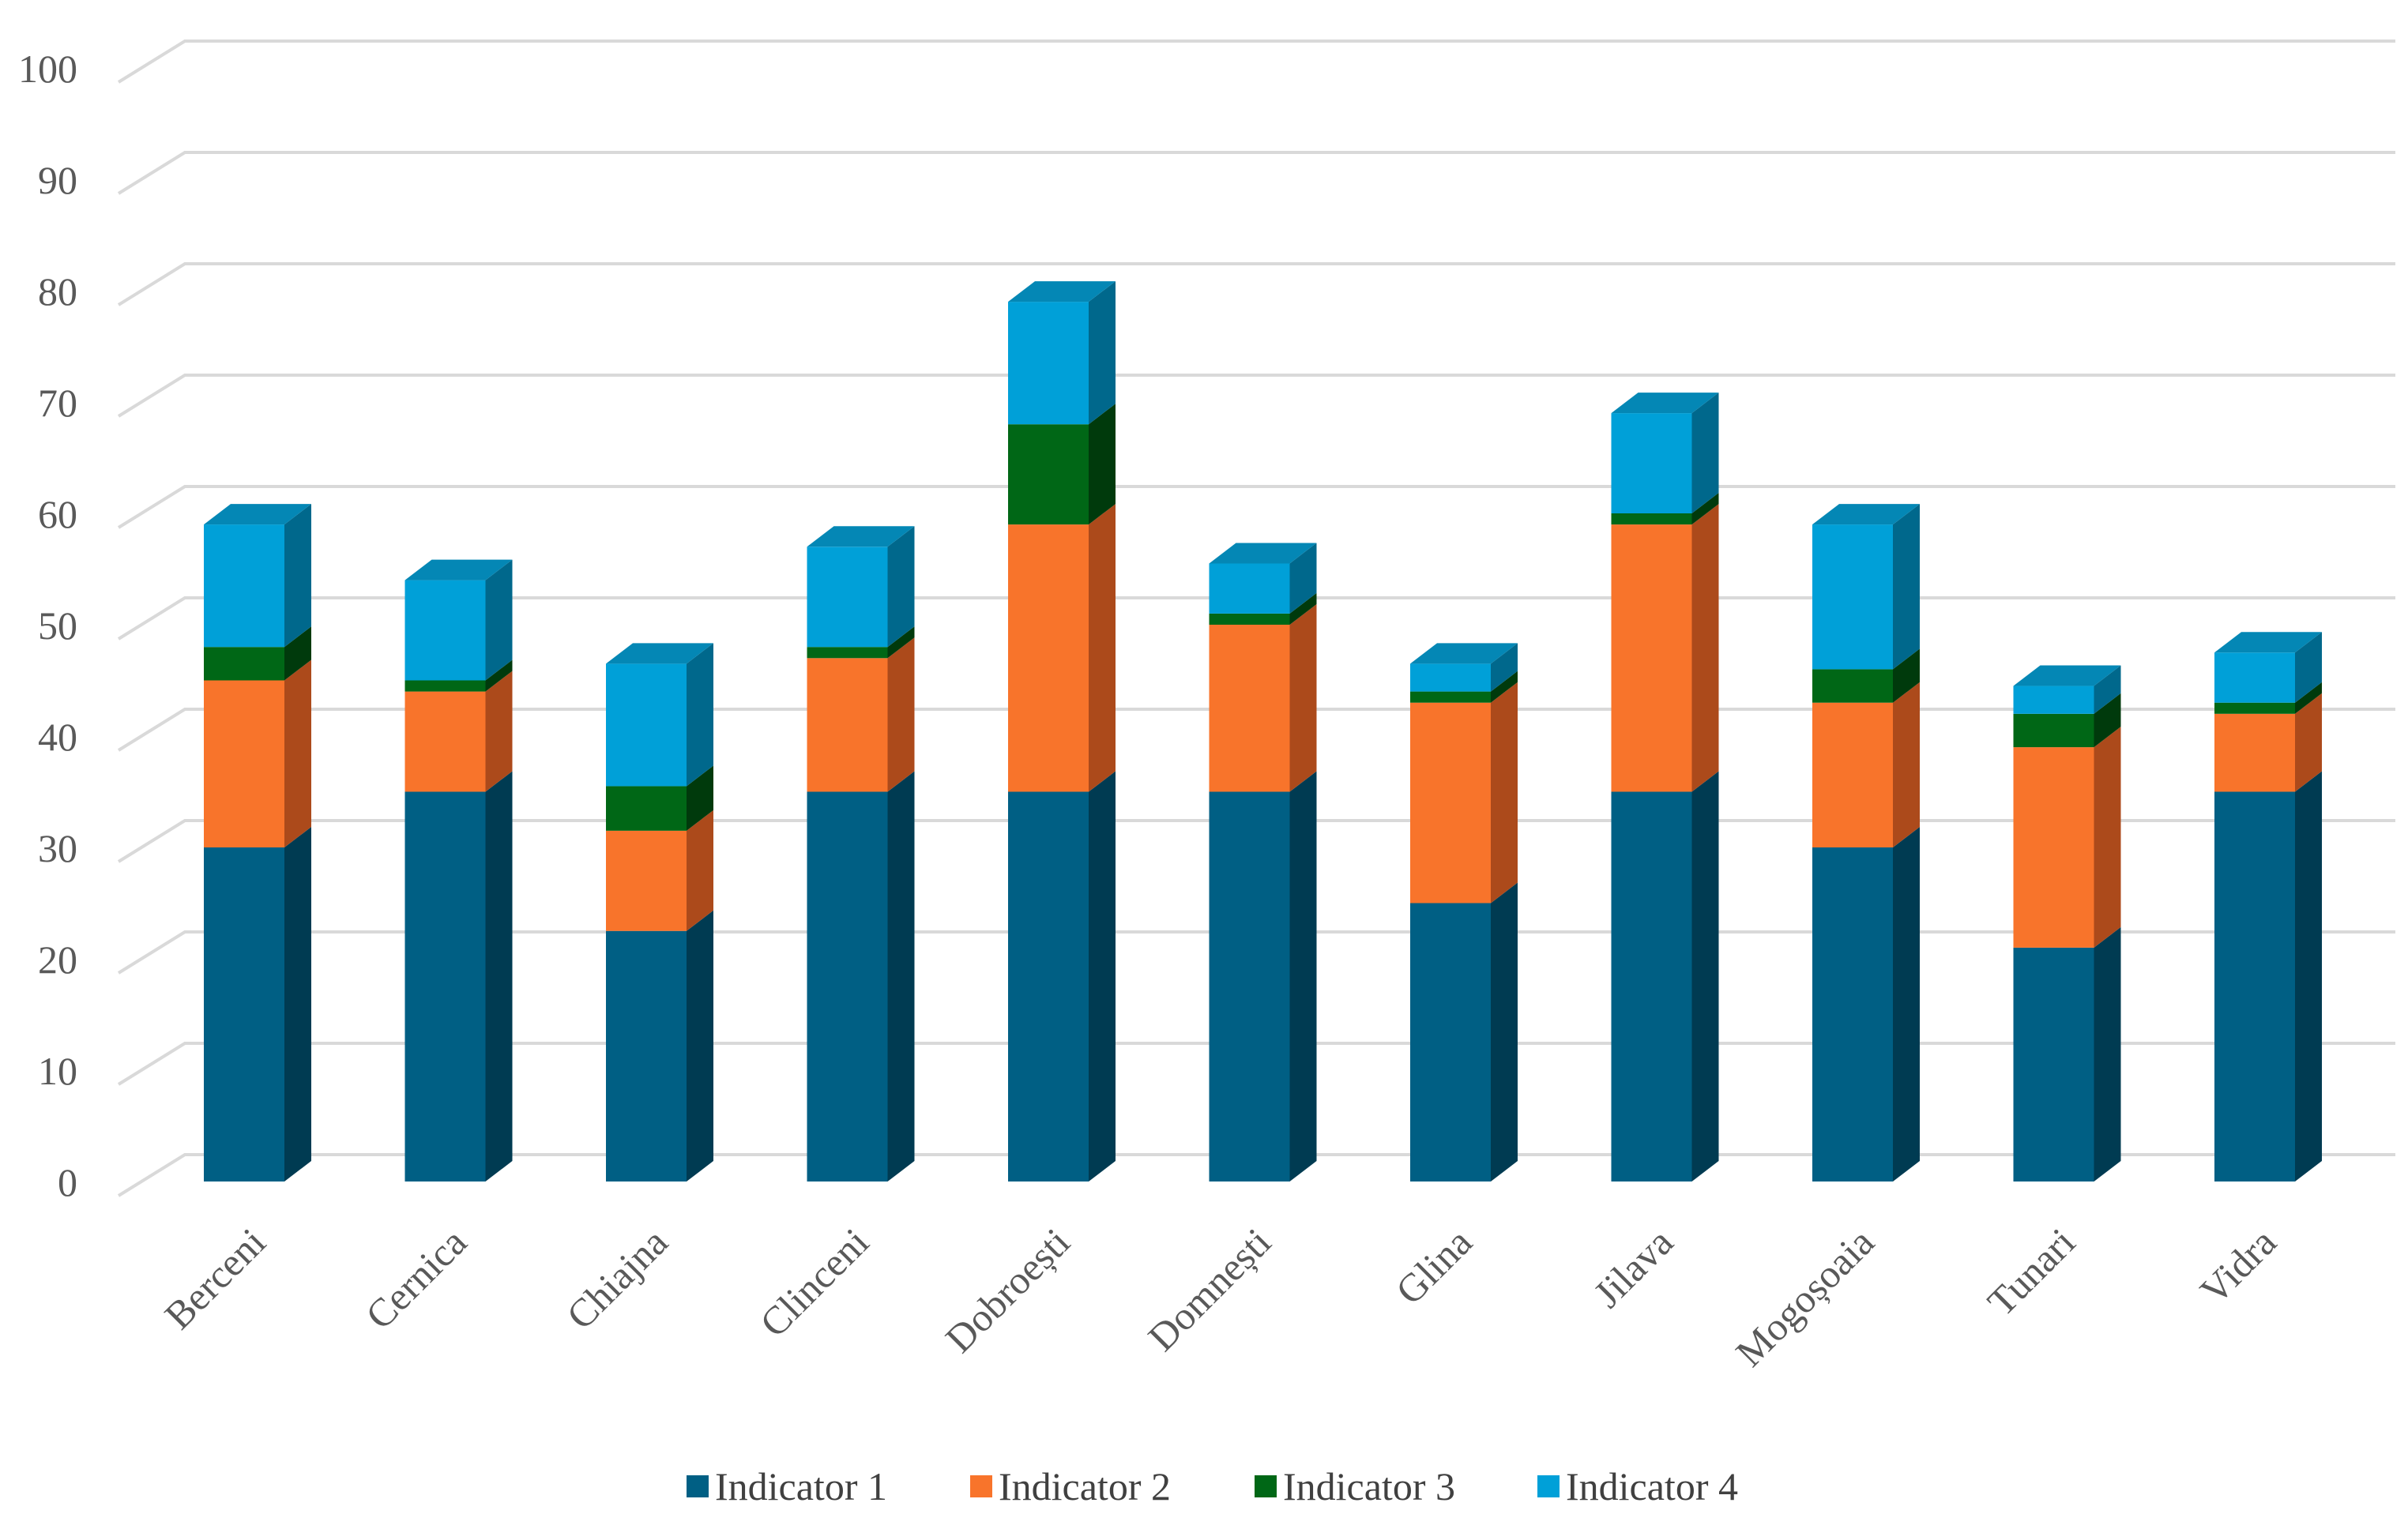  I want to click on legend-item: Indicator 2, so click(1070, 1486).